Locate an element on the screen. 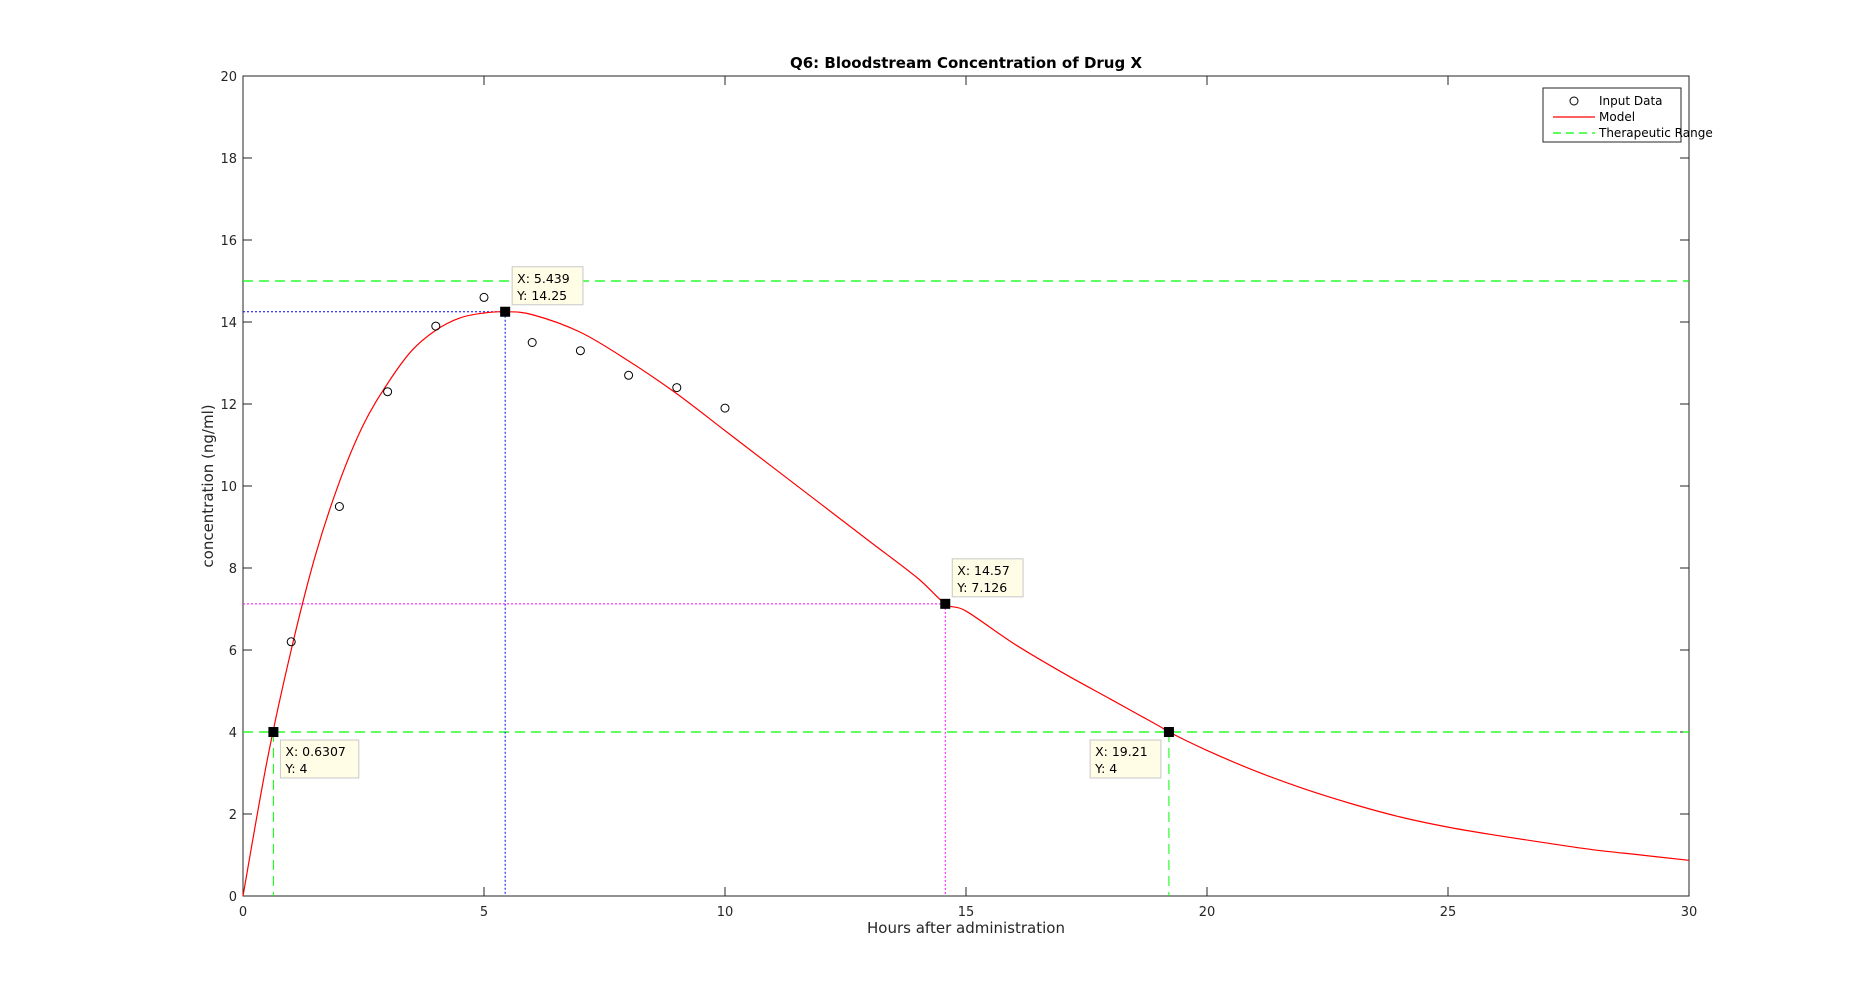 This screenshot has height=1001, width=1855. legend: Input Data Model Therapeutic Range is located at coordinates (1627, 115).